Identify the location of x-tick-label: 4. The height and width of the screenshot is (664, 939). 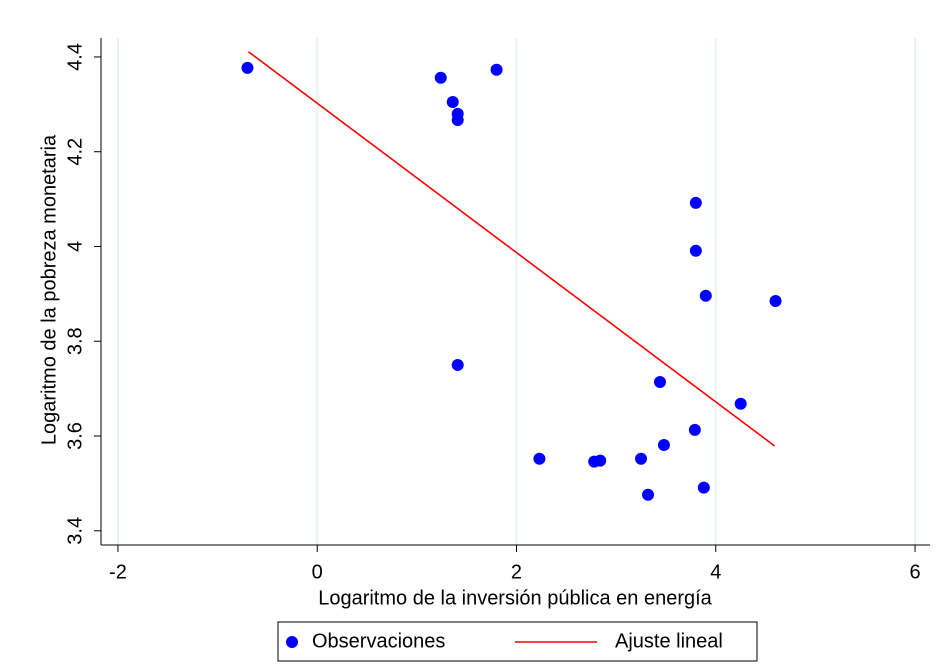
(715, 572).